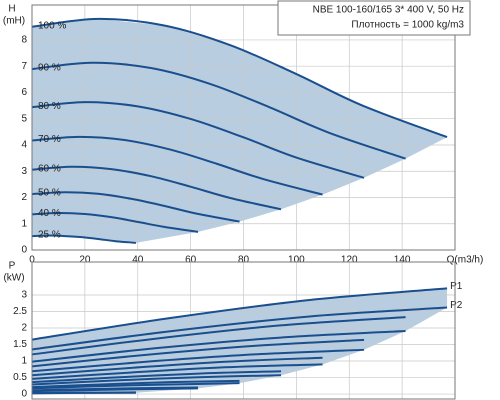  Describe the element at coordinates (191, 260) in the screenshot. I see `x-tick-label: 60` at that location.